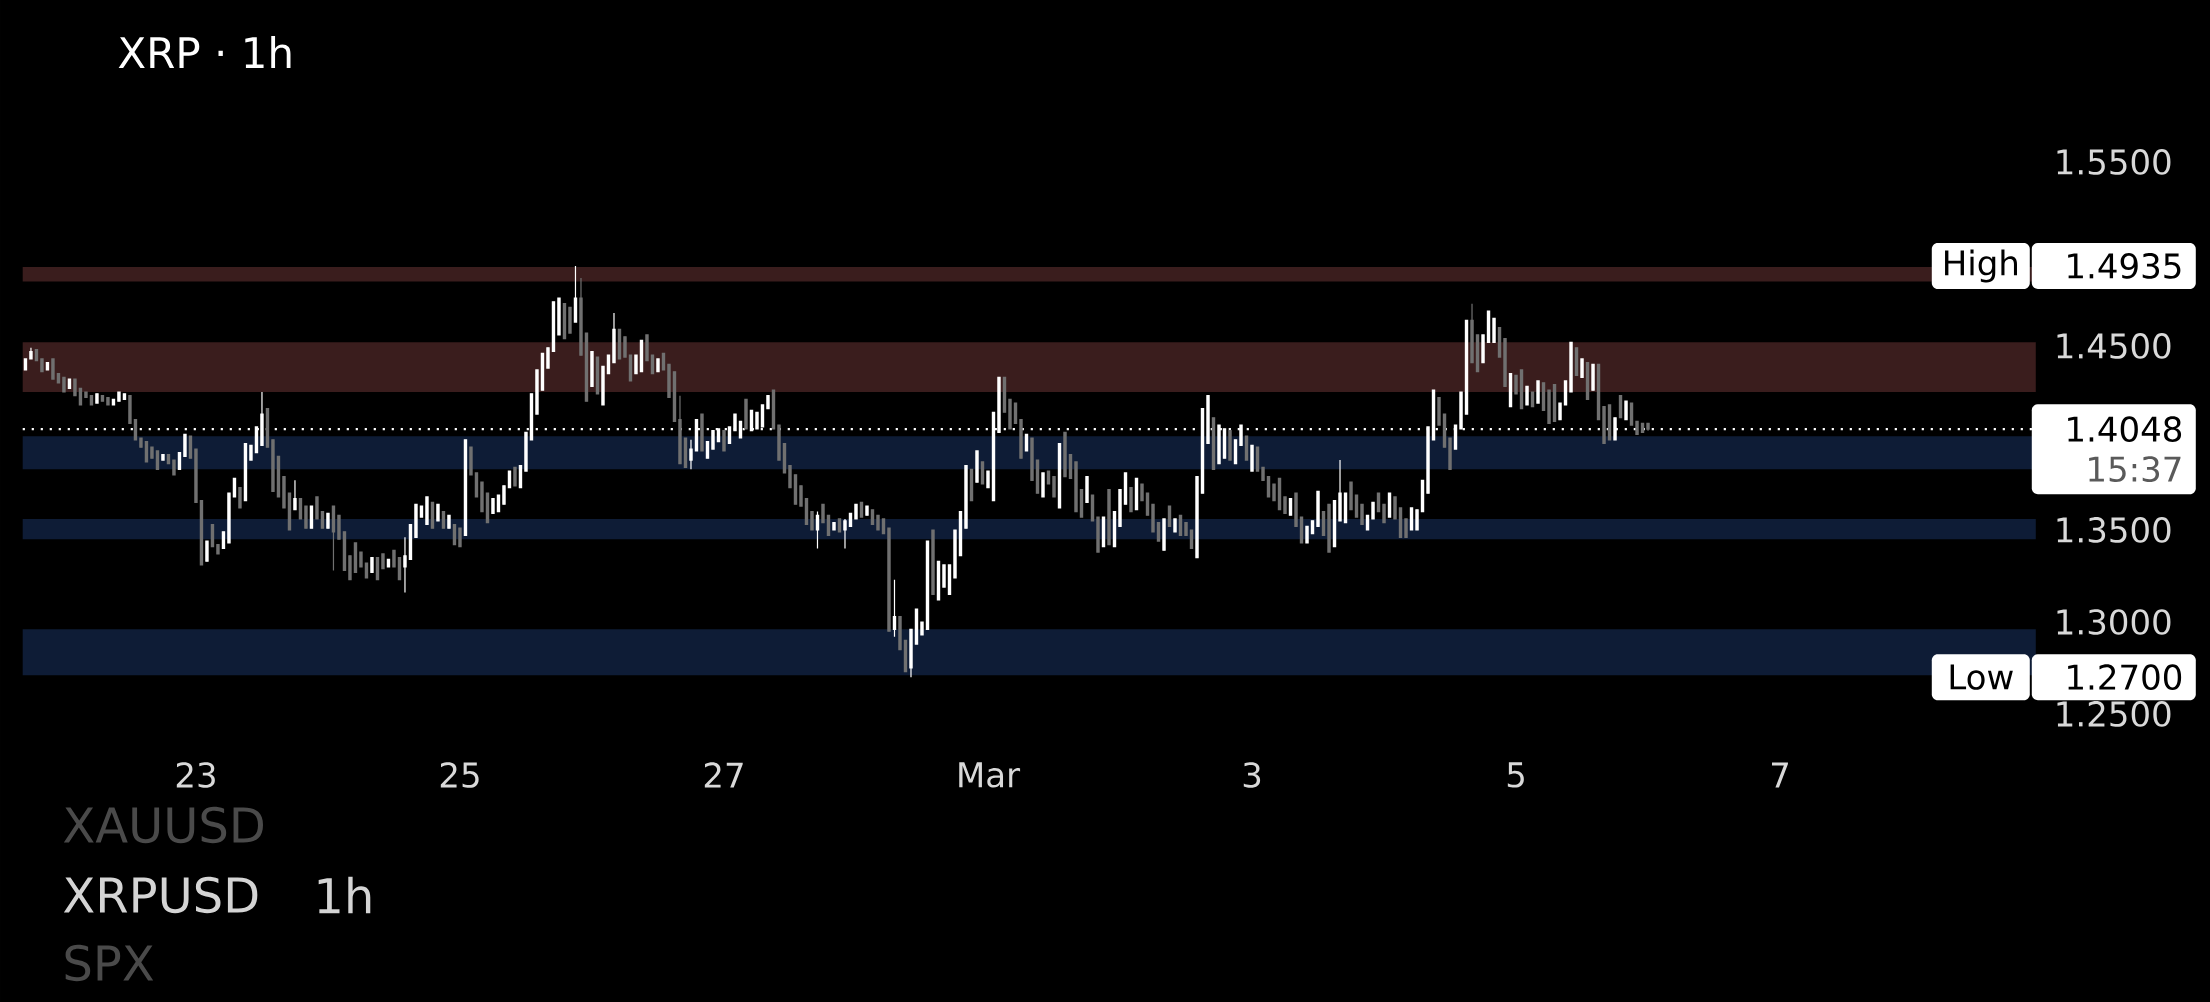 This screenshot has width=2210, height=1002. Describe the element at coordinates (160, 895) in the screenshot. I see `text: XRPUSD` at that location.